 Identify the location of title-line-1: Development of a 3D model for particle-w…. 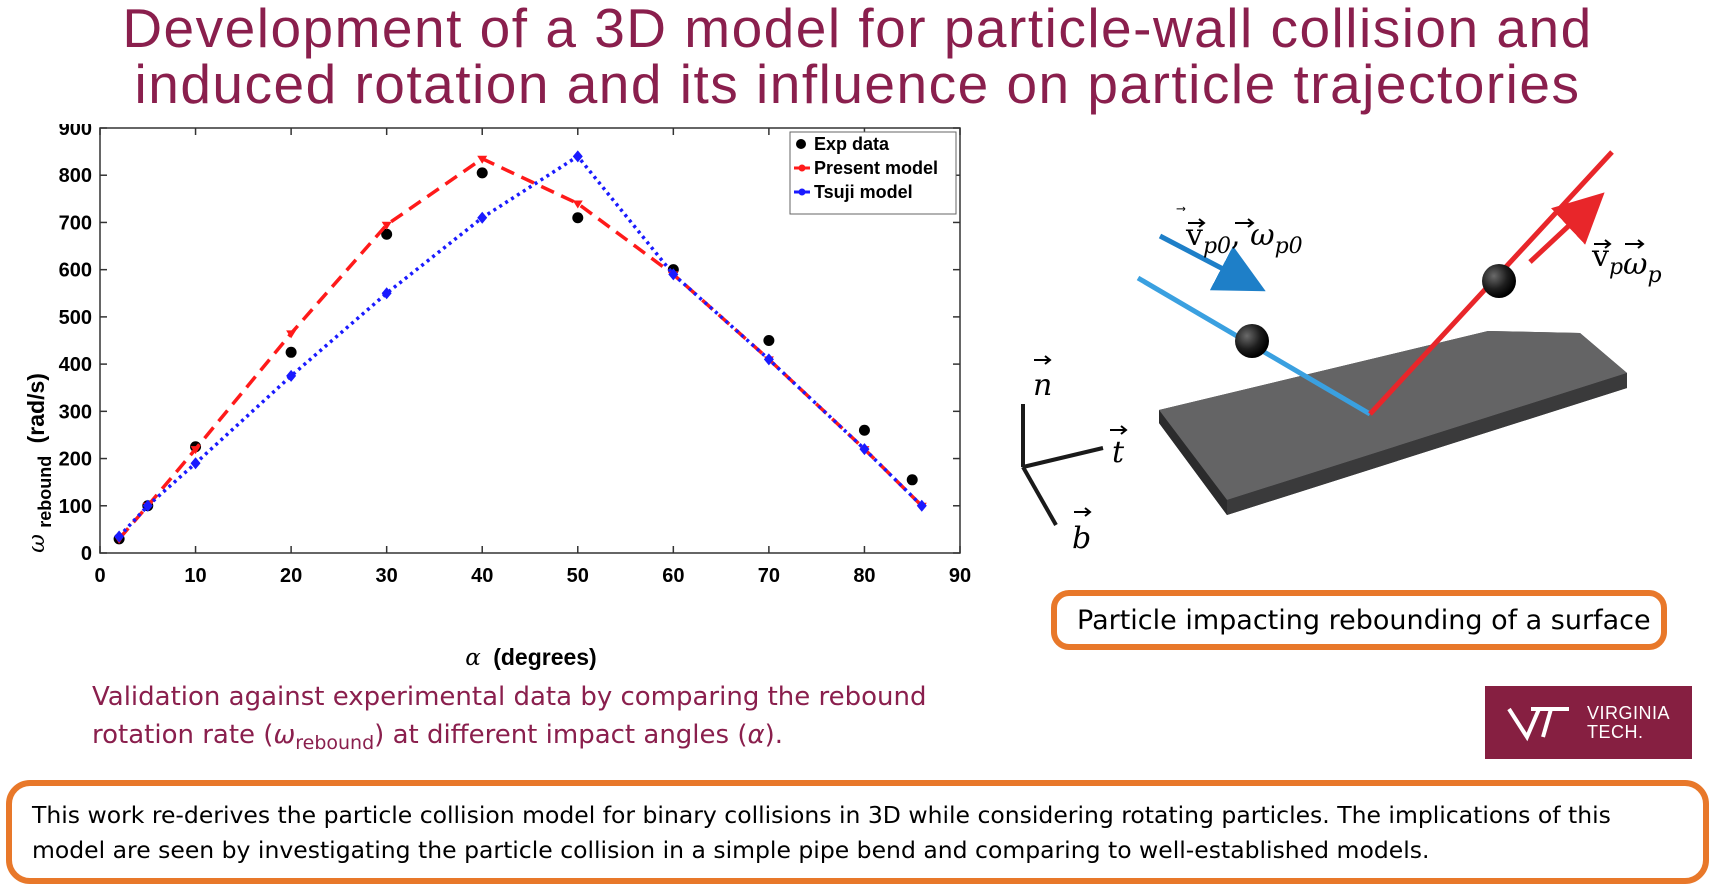
(857, 29).